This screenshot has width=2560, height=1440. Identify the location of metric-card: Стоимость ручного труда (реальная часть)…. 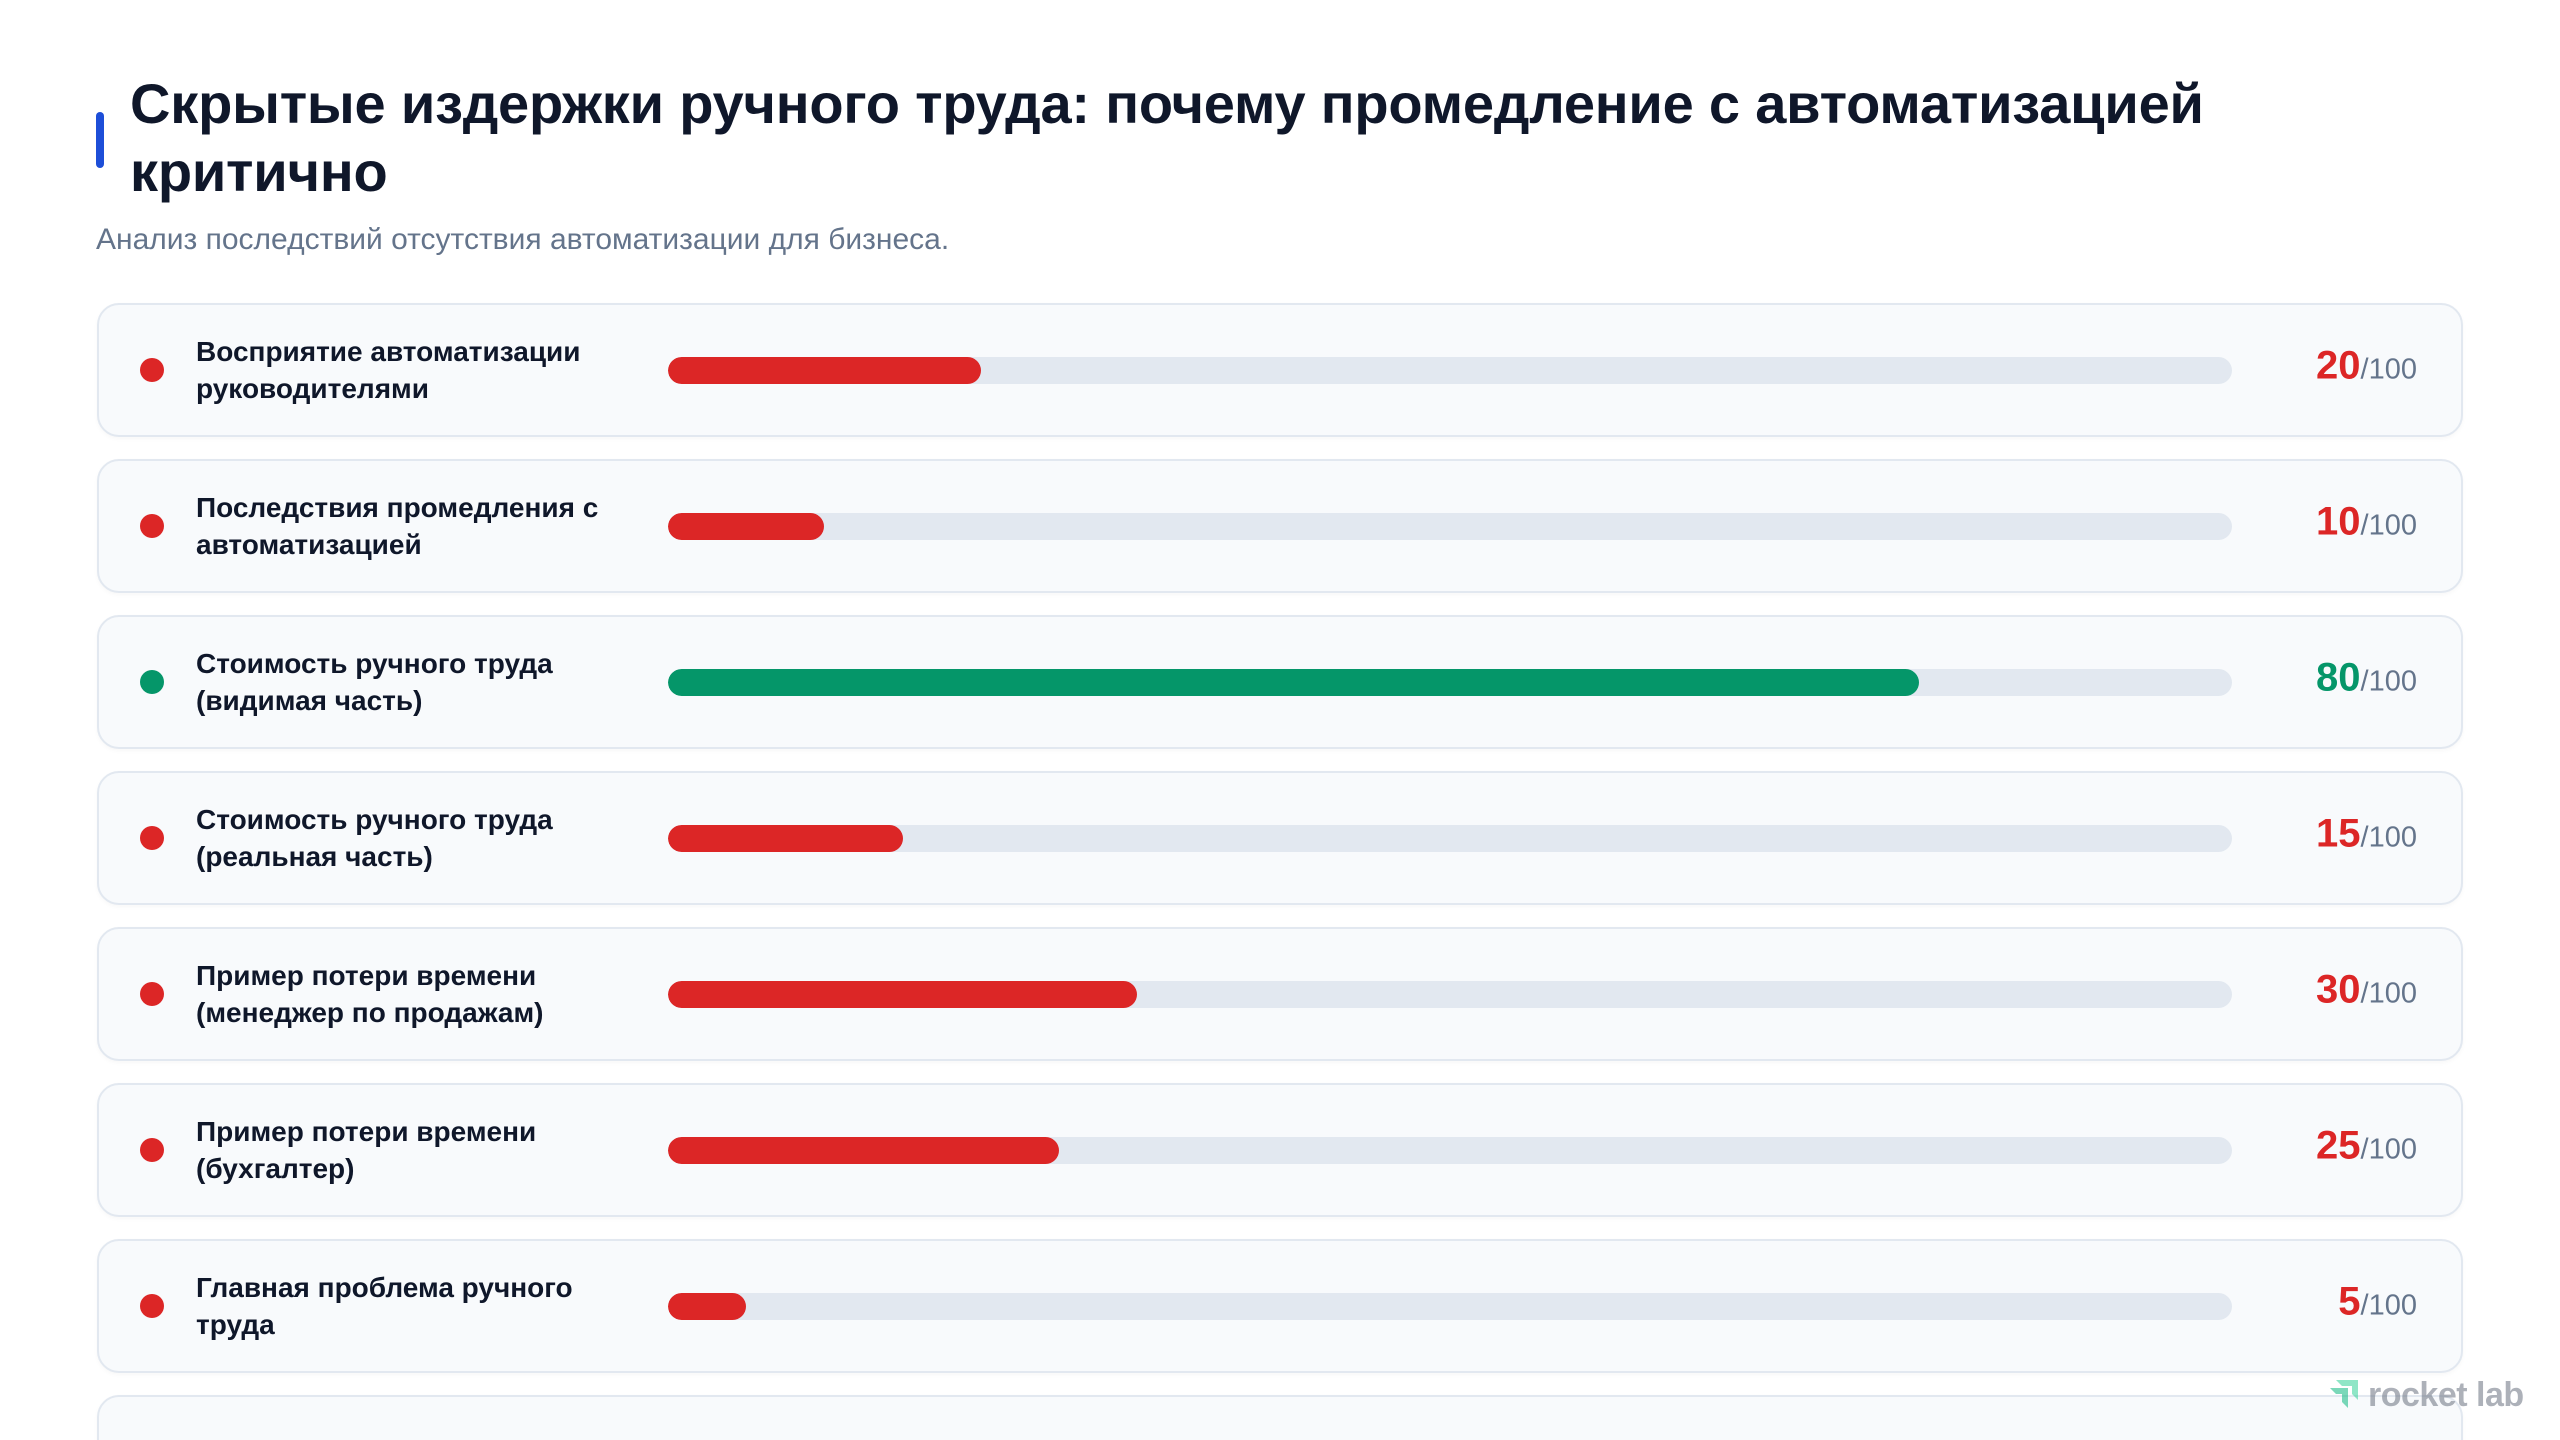
(1280, 838).